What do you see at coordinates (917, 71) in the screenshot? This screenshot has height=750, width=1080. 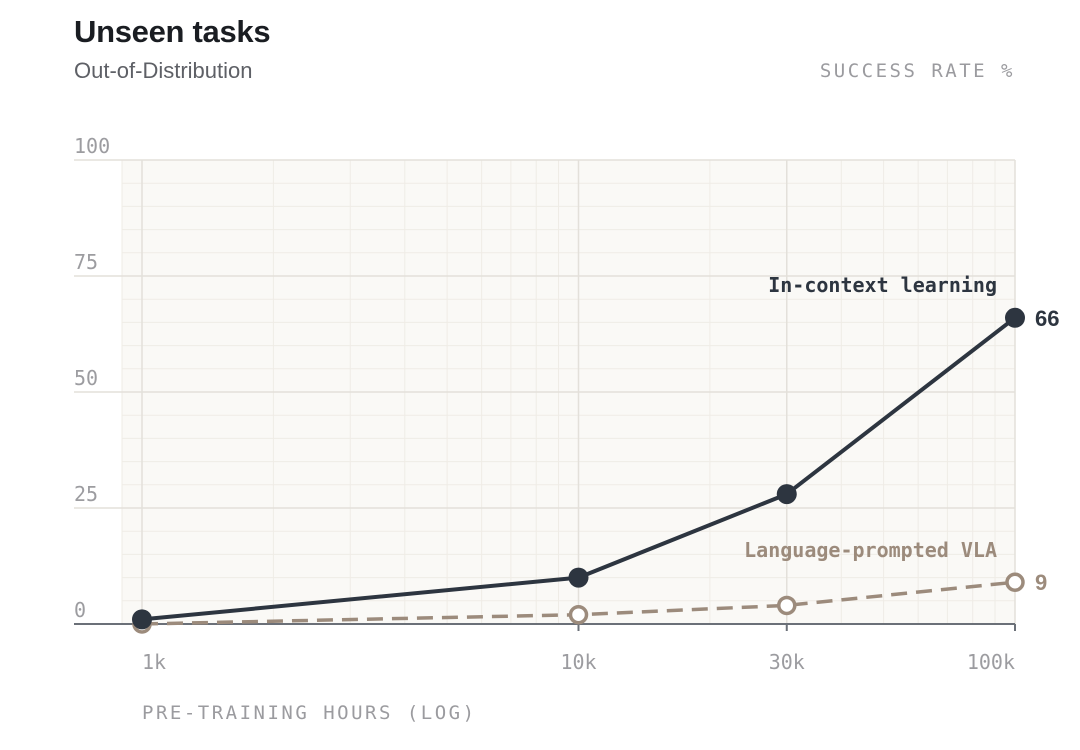 I see `y-axis-label: SUCCESS RATE %` at bounding box center [917, 71].